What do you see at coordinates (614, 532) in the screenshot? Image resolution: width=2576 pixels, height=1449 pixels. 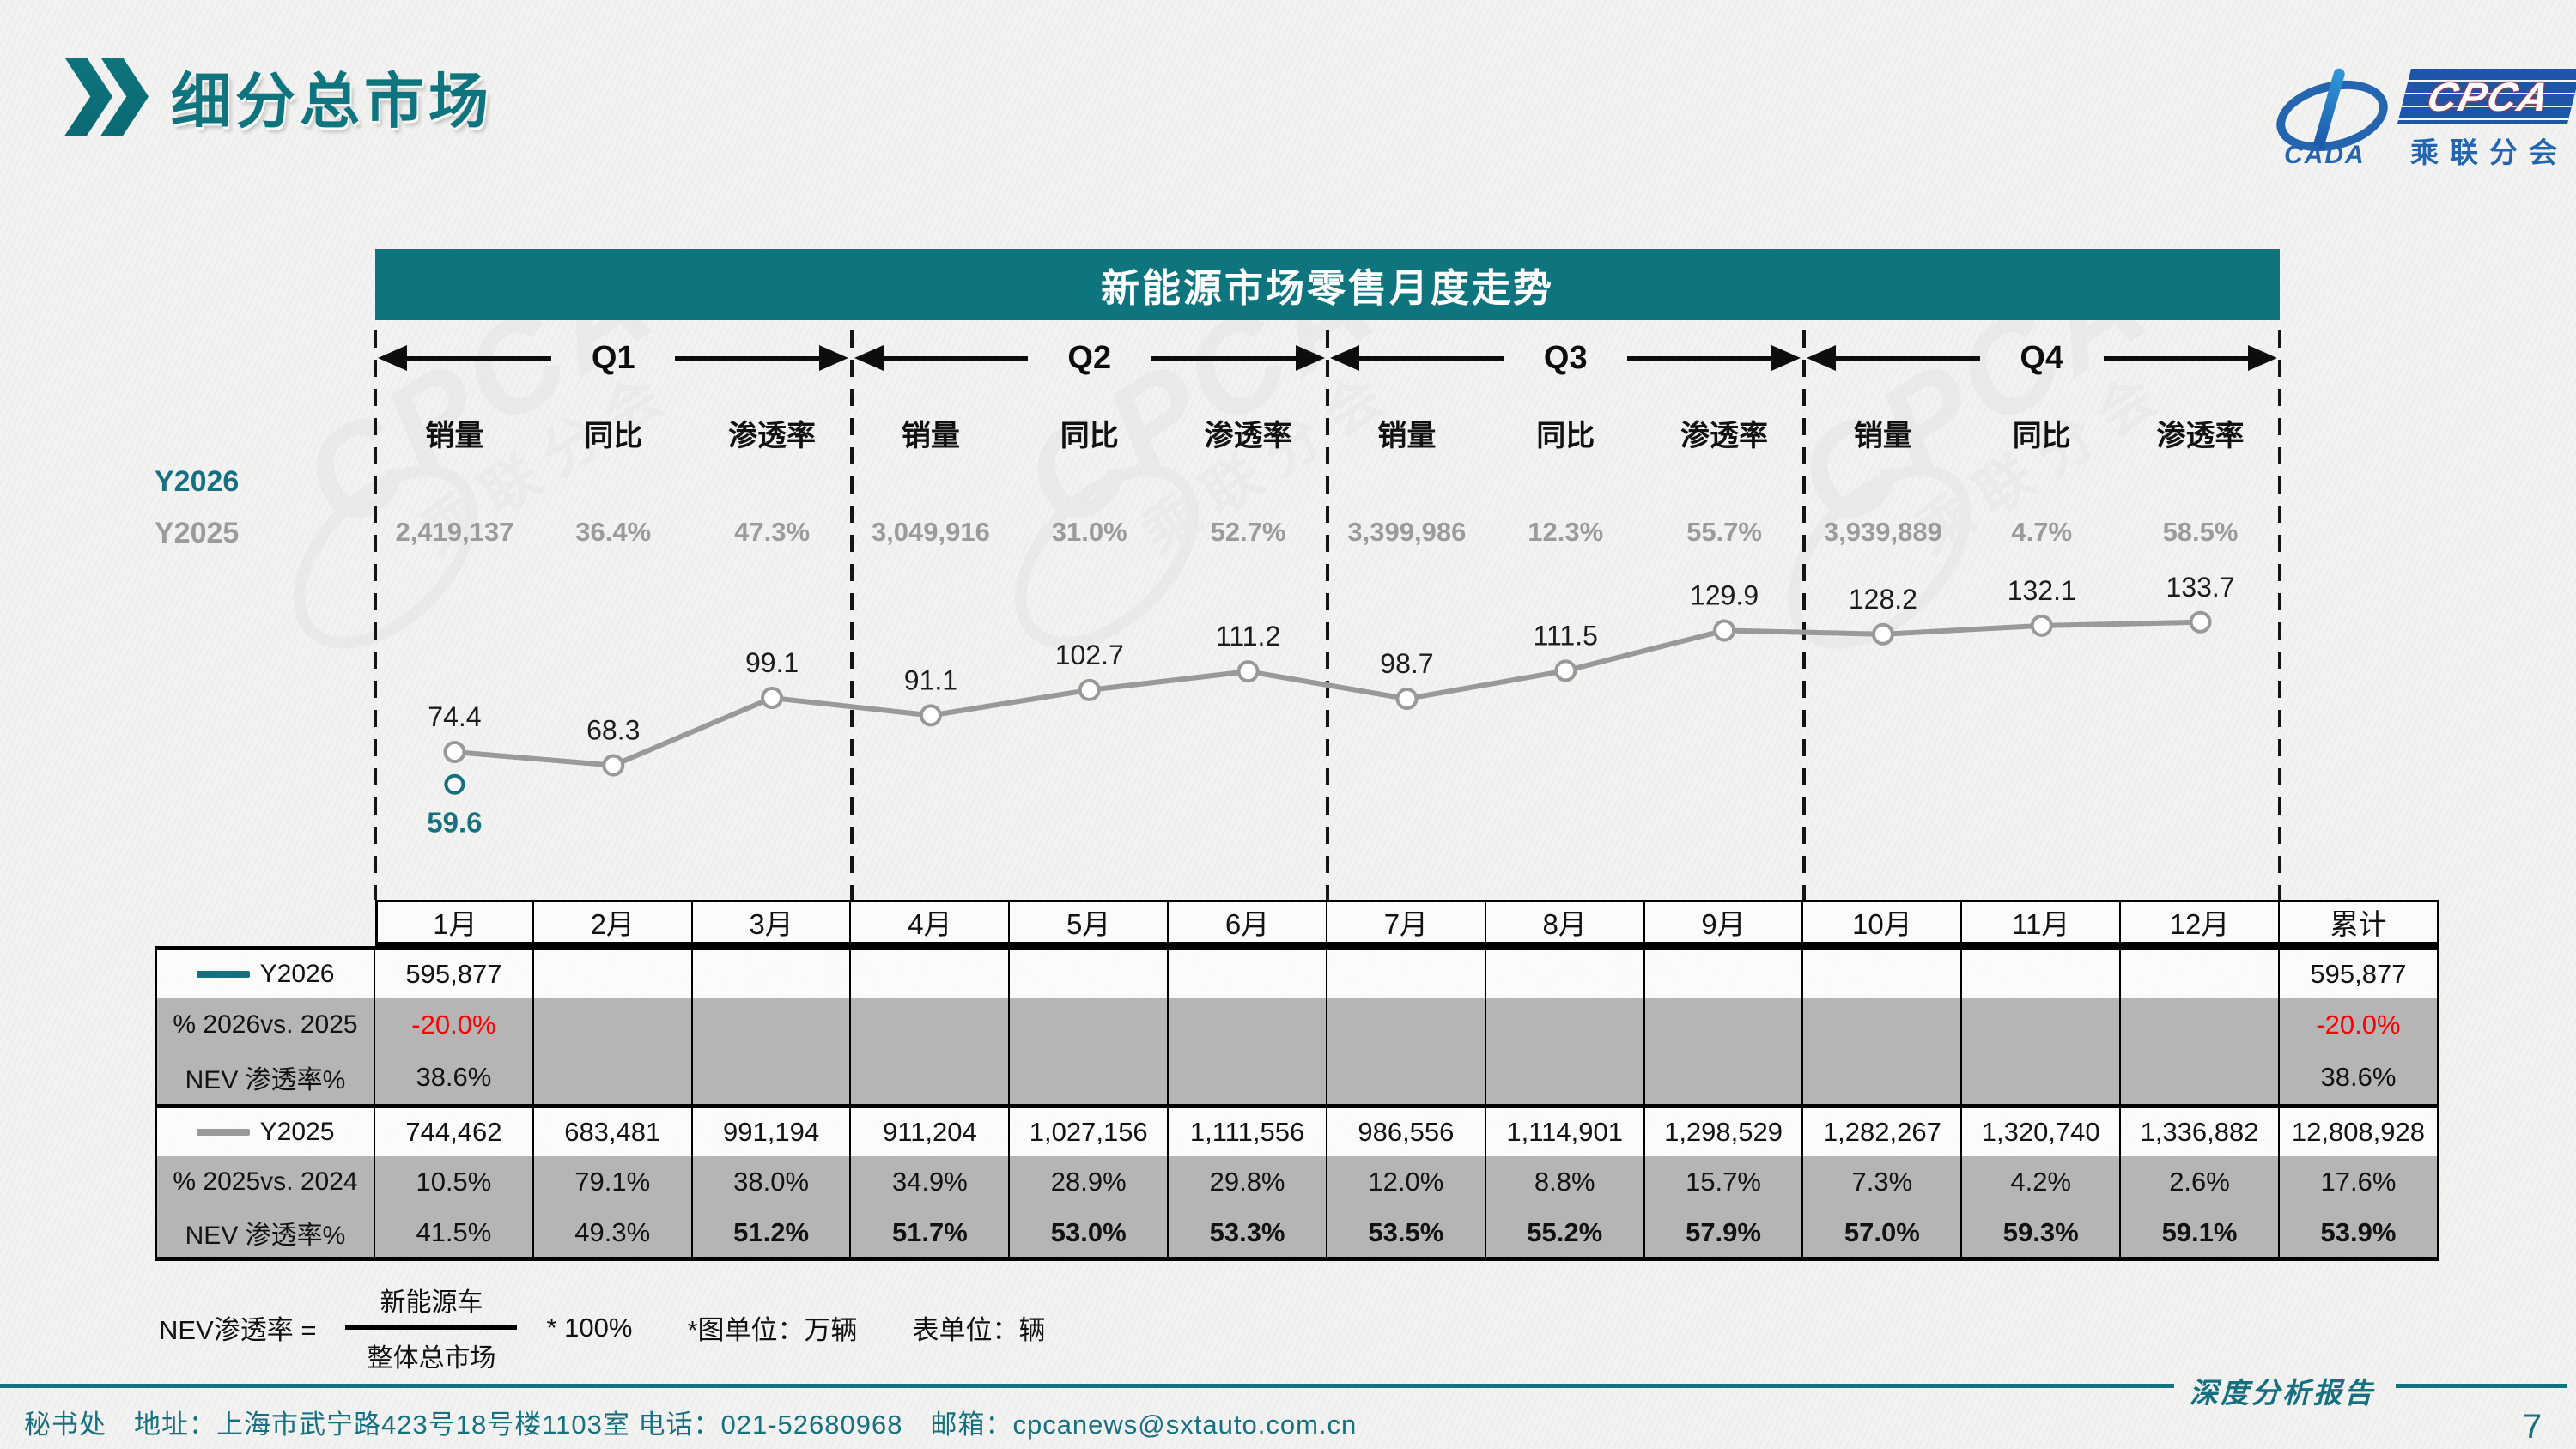 I see `summary-value: 36.4%` at bounding box center [614, 532].